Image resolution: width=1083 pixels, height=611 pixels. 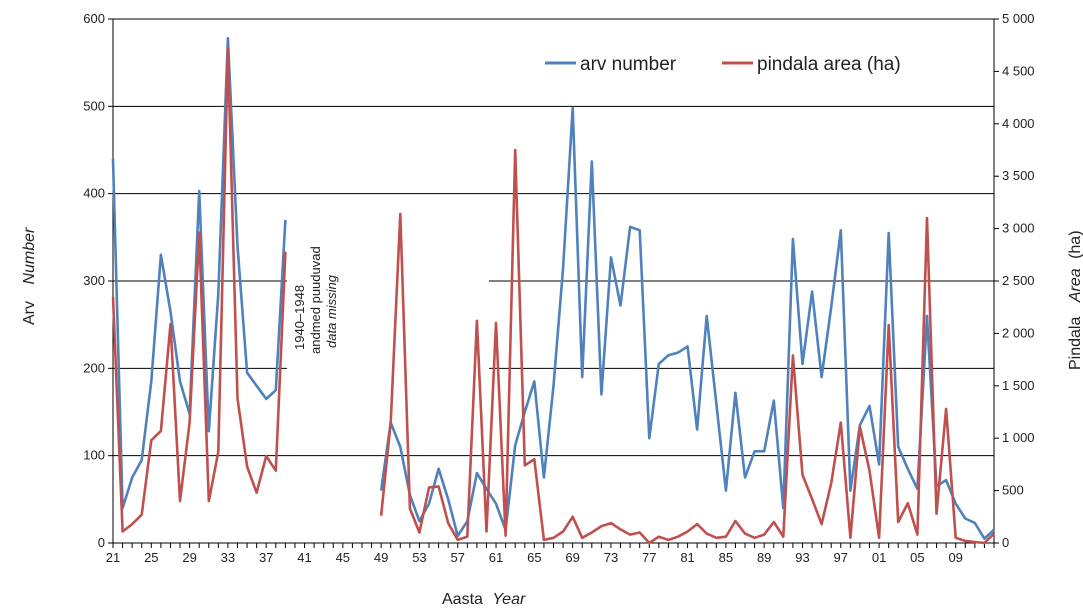 What do you see at coordinates (726, 557) in the screenshot?
I see `x-tick-label: 85` at bounding box center [726, 557].